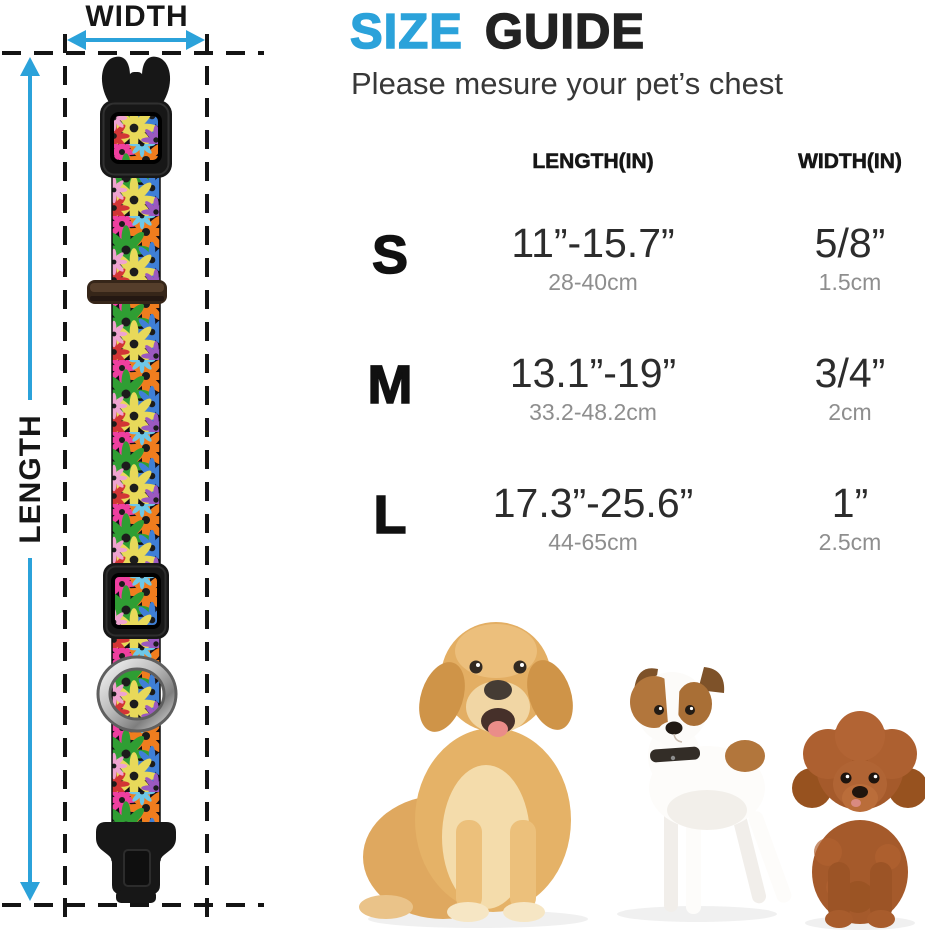 This screenshot has width=925, height=932. Describe the element at coordinates (593, 243) in the screenshot. I see `size-s-length-inches: 11”-15.7”` at that location.